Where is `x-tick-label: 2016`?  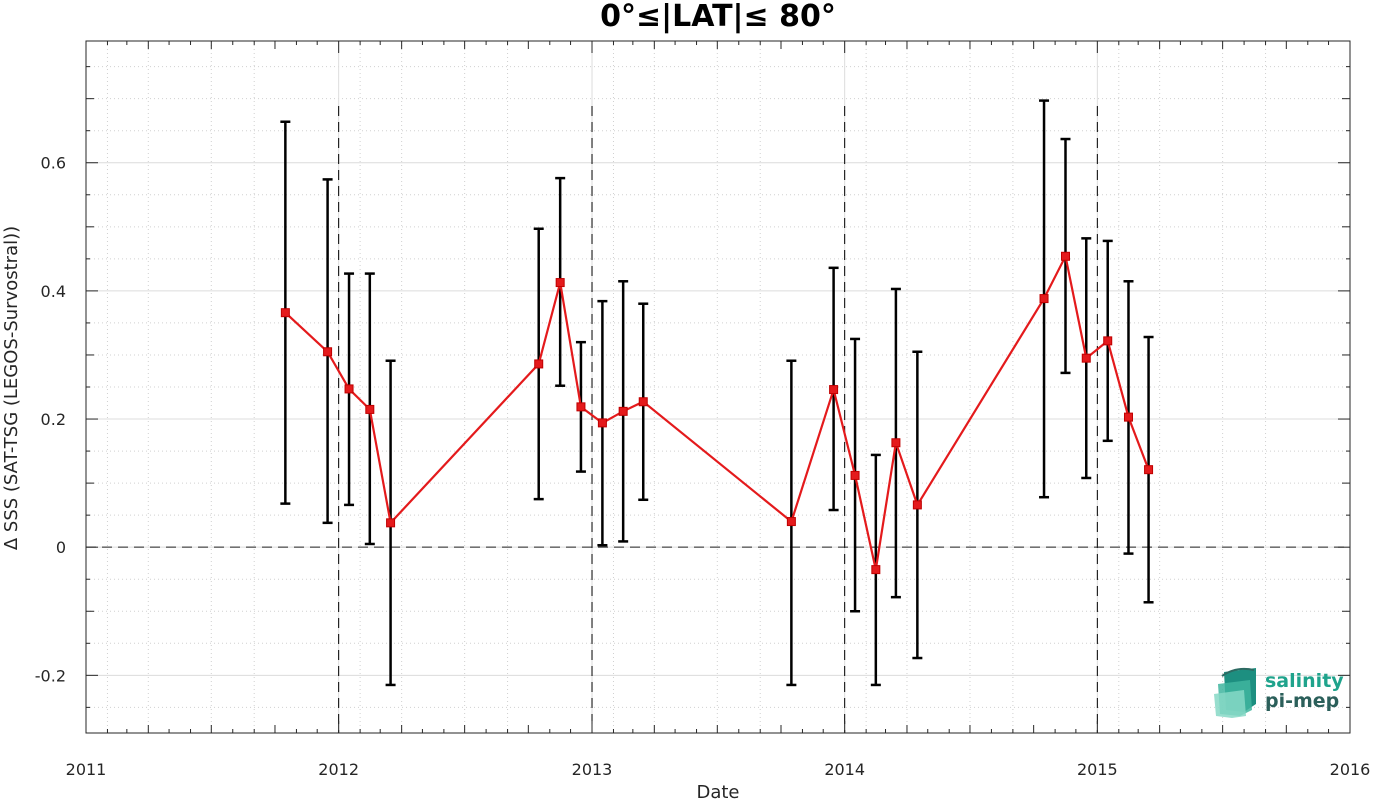
x-tick-label: 2016 is located at coordinates (1350, 769).